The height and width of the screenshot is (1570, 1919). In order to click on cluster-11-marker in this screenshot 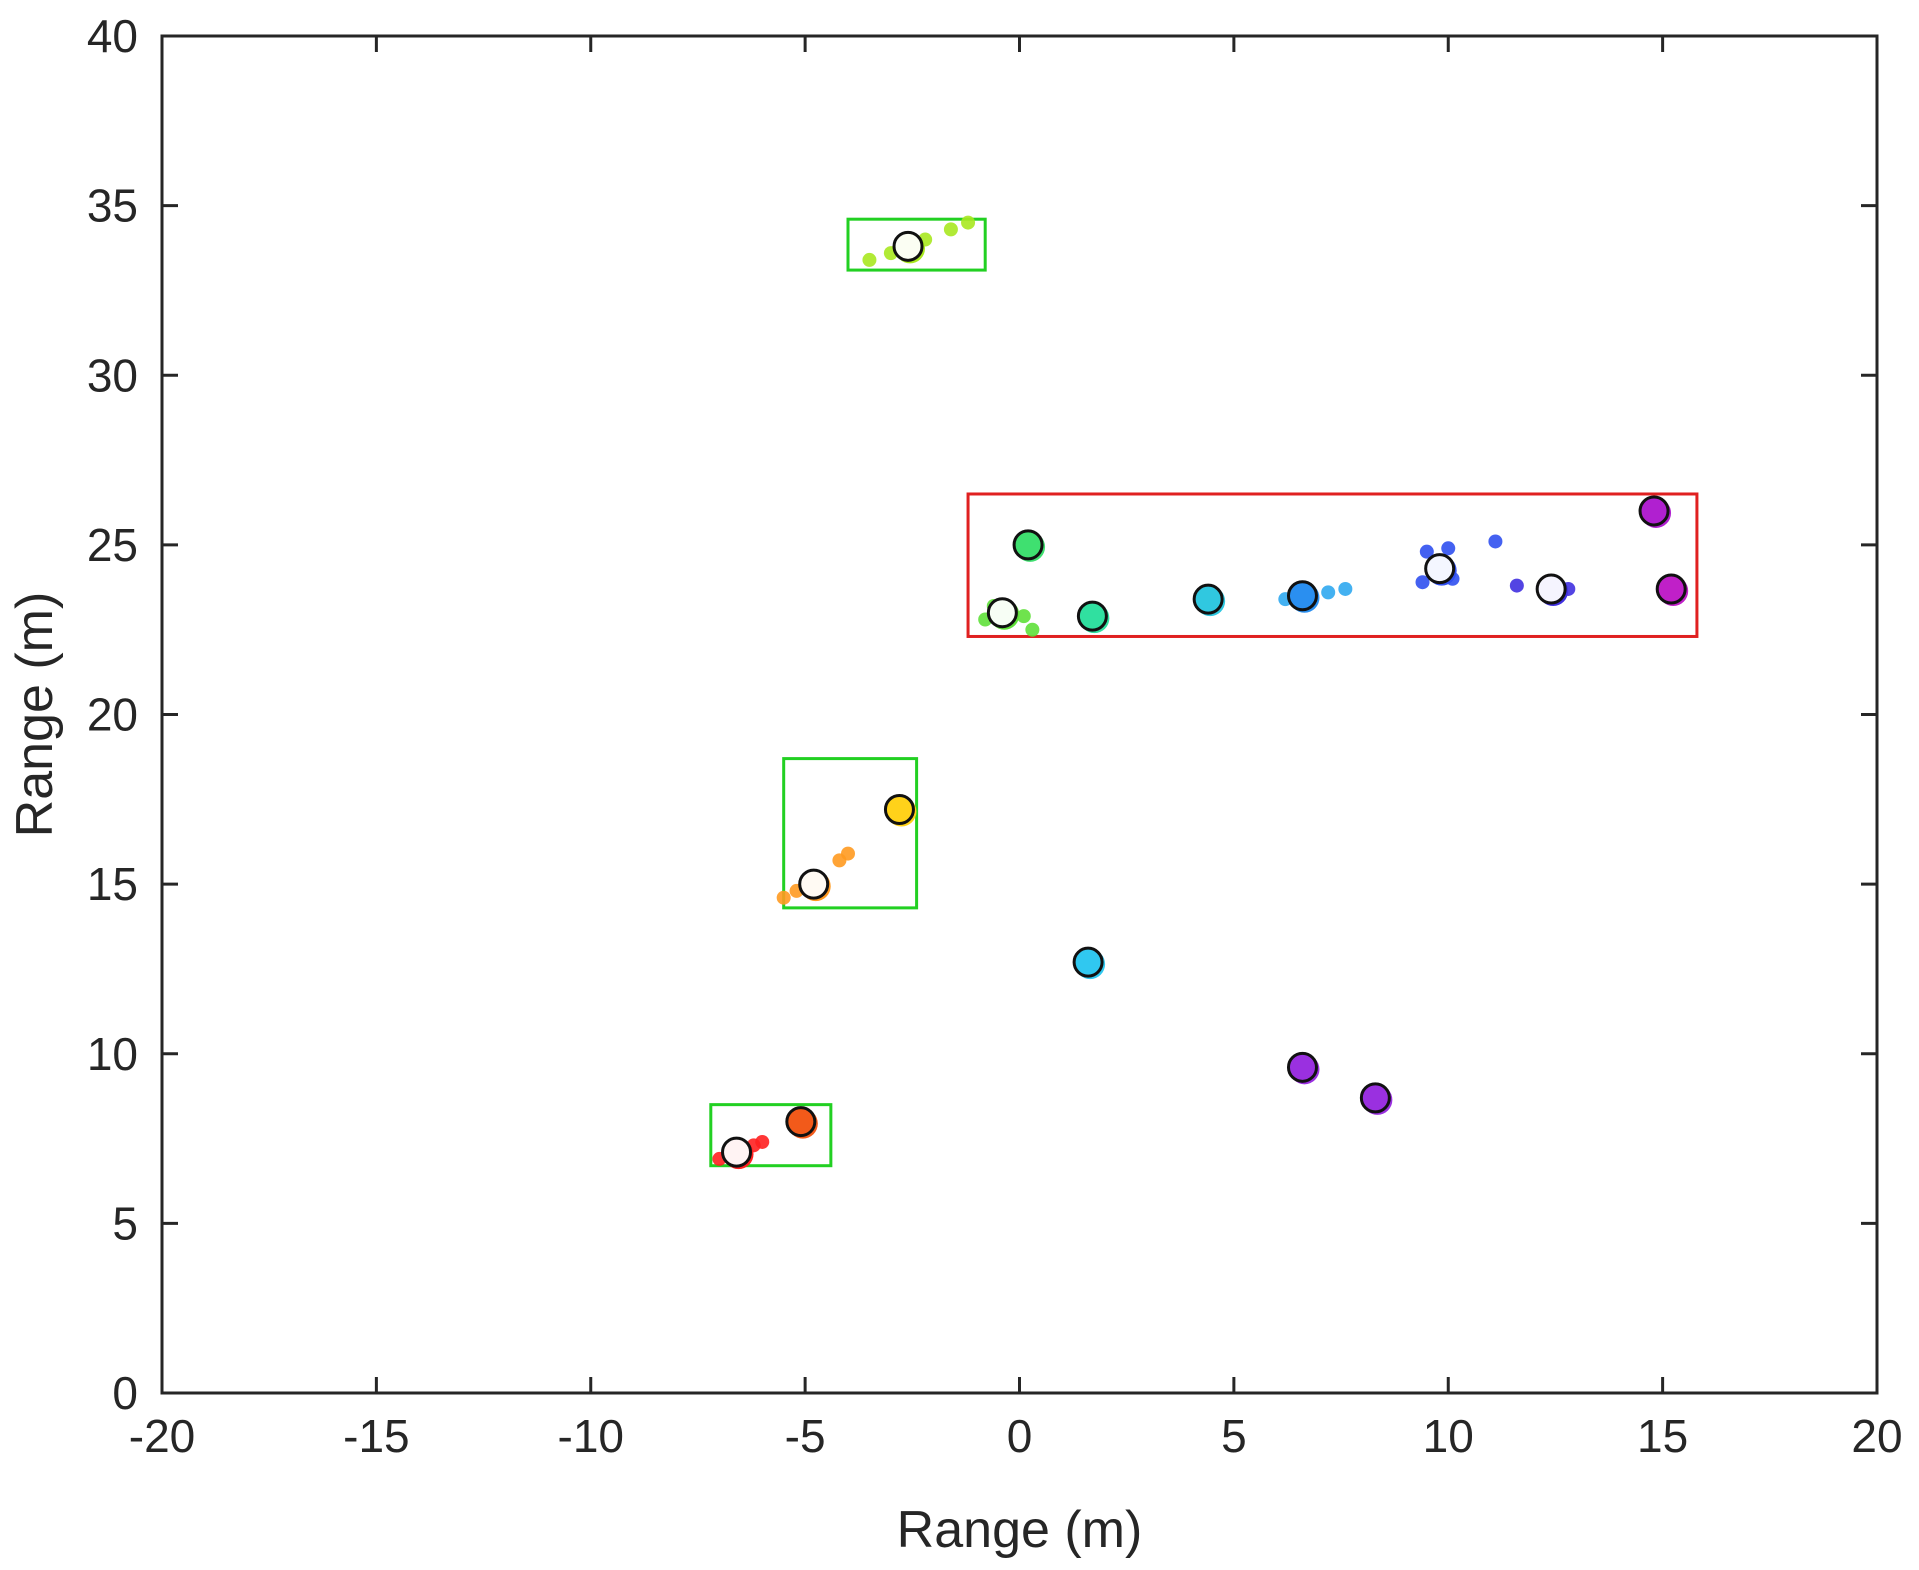, I will do `click(1302, 596)`.